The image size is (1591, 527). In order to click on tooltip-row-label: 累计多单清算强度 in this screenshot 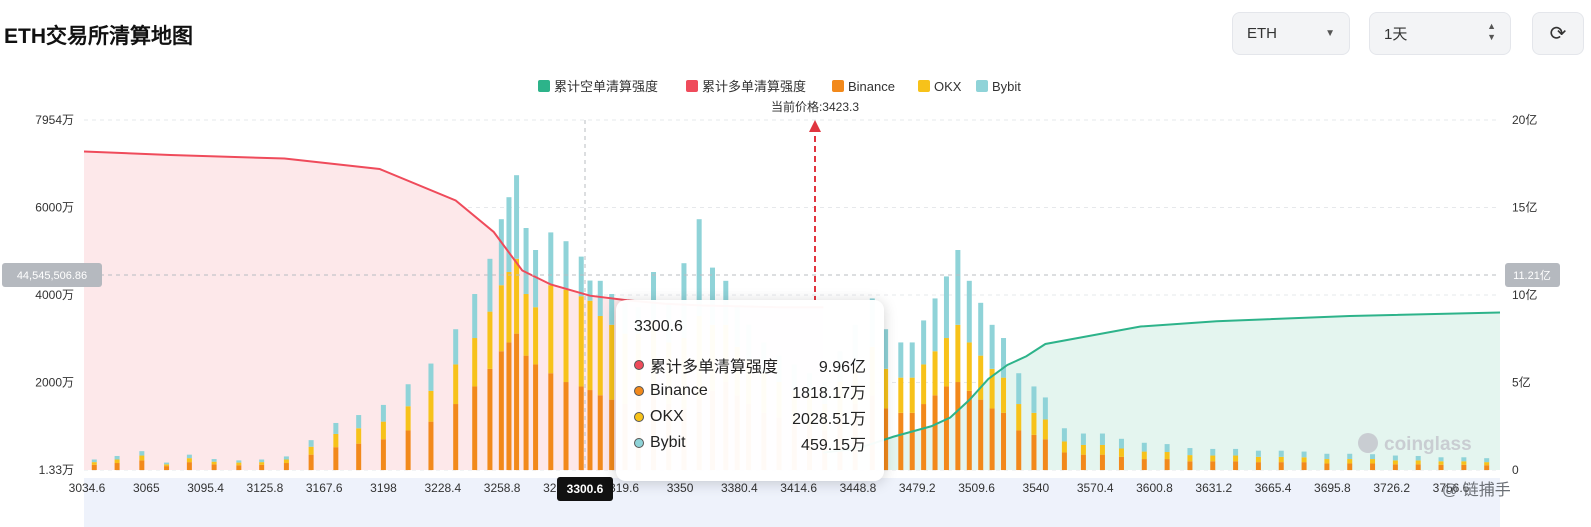, I will do `click(714, 367)`.